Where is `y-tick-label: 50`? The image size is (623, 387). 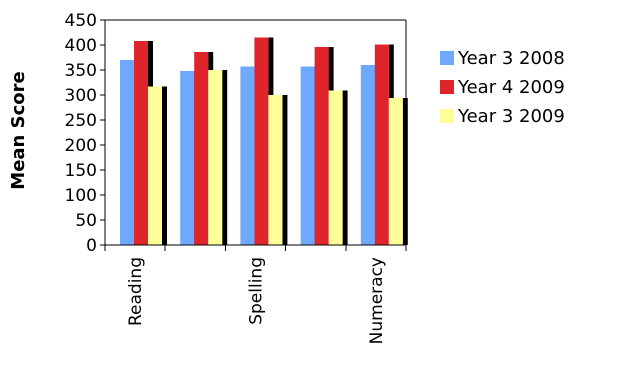
y-tick-label: 50 is located at coordinates (86, 221).